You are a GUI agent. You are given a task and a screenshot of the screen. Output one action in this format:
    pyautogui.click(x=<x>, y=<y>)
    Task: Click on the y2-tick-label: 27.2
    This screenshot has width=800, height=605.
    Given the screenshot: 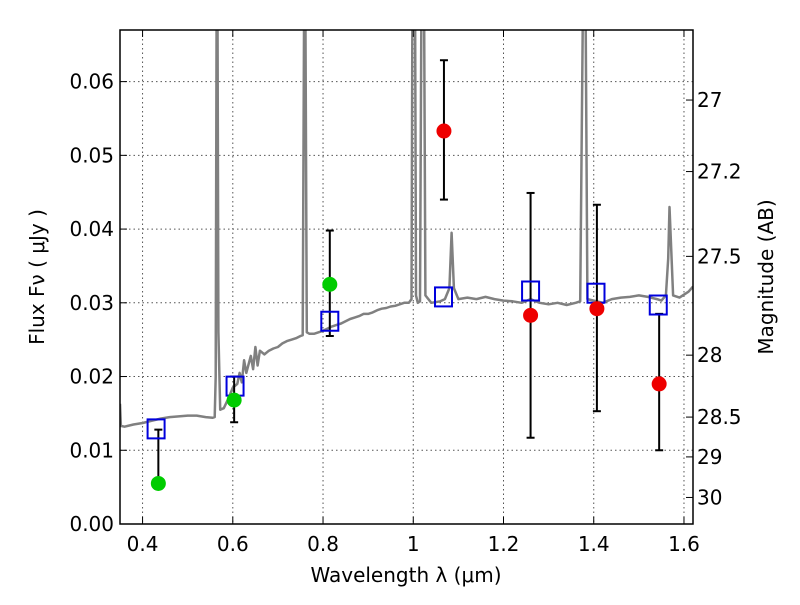 What is the action you would take?
    pyautogui.click(x=719, y=172)
    